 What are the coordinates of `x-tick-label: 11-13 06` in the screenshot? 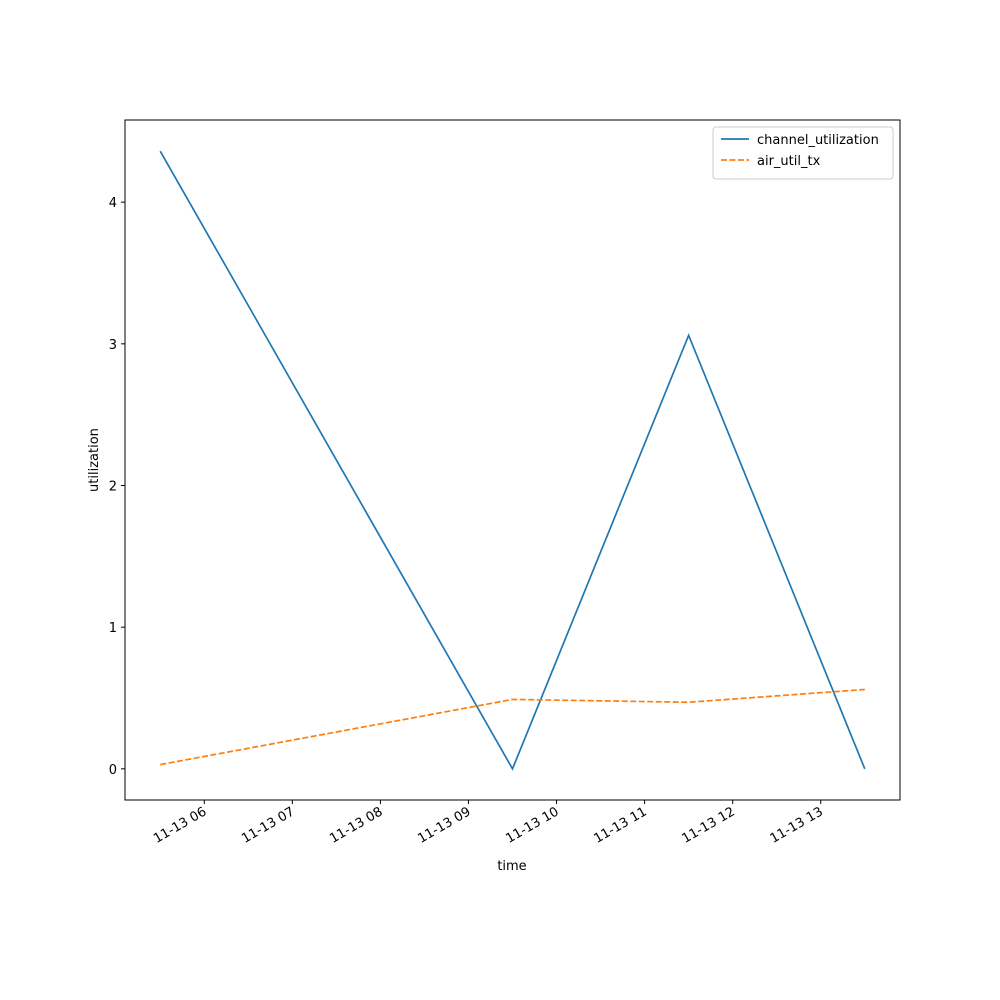 It's located at (180, 825).